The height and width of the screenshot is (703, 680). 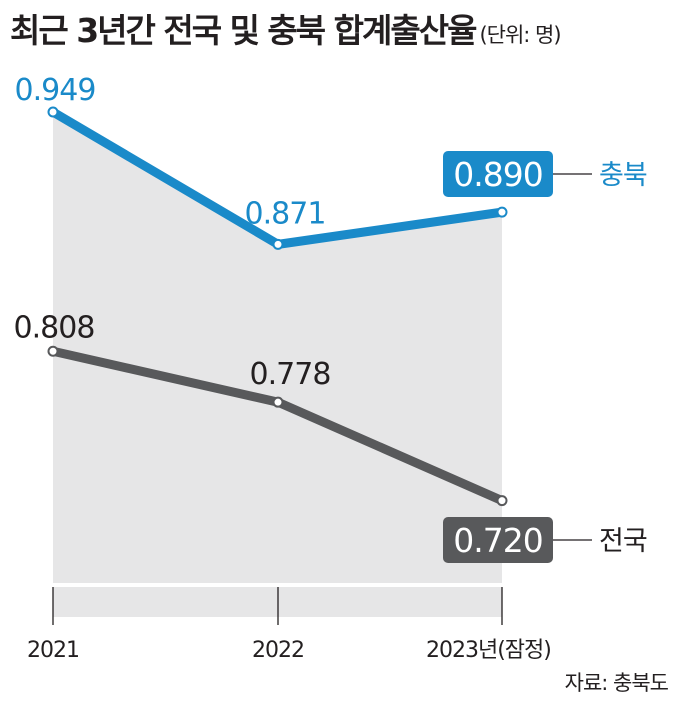 I want to click on badge-chungbuk, so click(x=498, y=174).